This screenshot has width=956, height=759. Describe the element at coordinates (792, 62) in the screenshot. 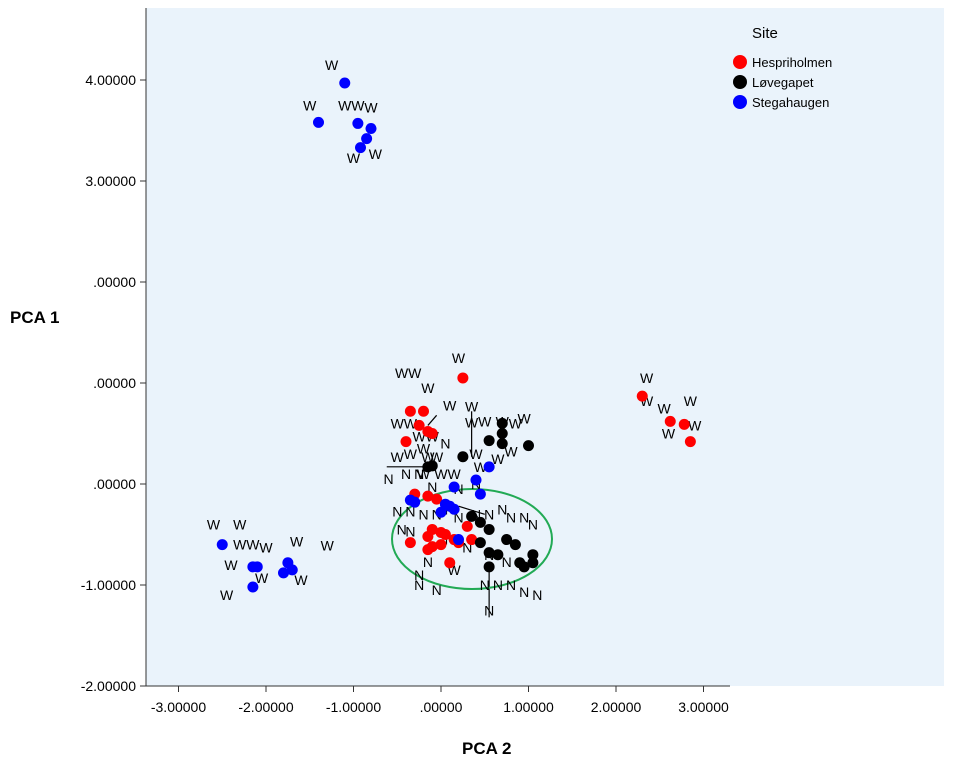

I see `legend-label-hespriholmen: Hespriholmen` at that location.